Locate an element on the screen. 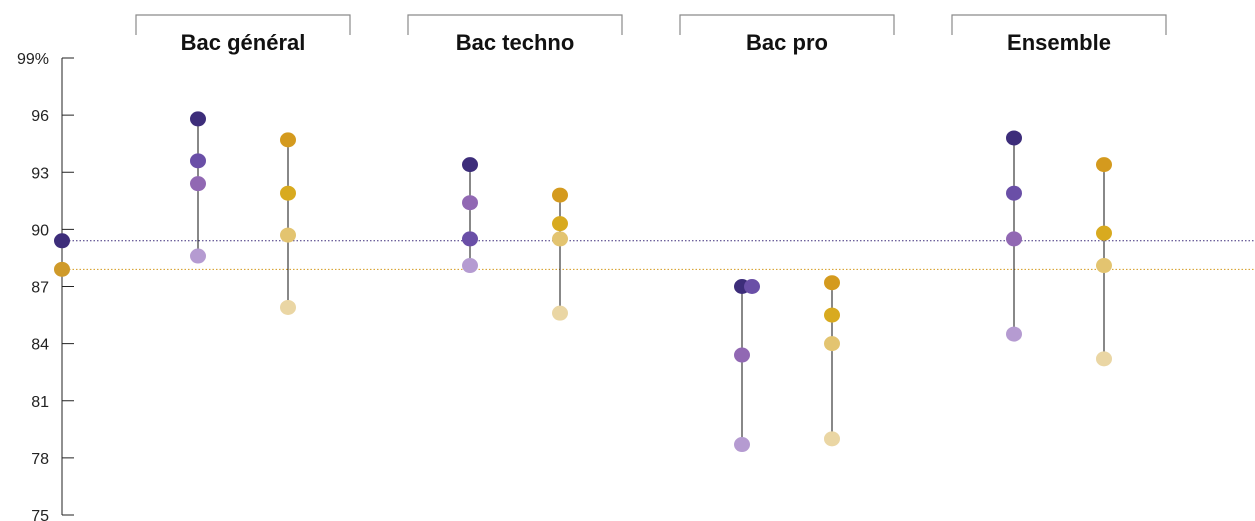 This screenshot has width=1255, height=521. reference-lines is located at coordinates (658, 255).